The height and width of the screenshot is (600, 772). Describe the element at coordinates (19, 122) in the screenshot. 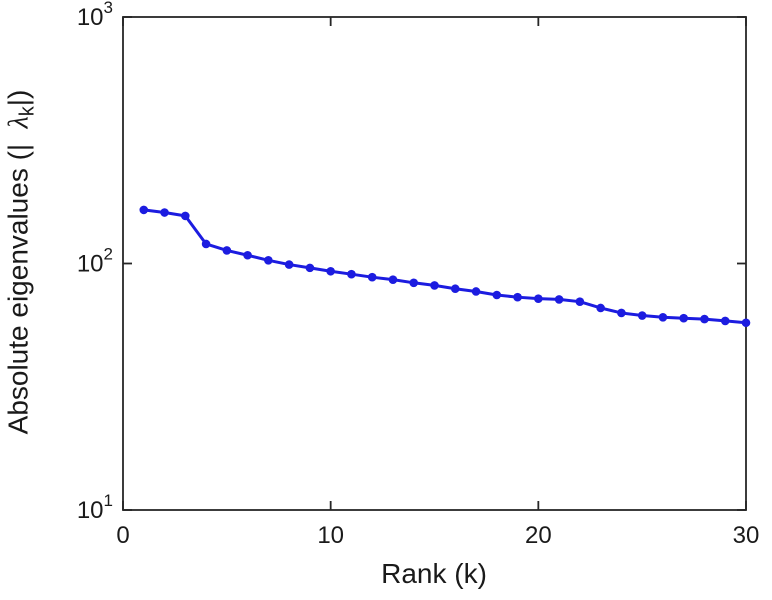

I see `lambda-symbol: λ` at that location.